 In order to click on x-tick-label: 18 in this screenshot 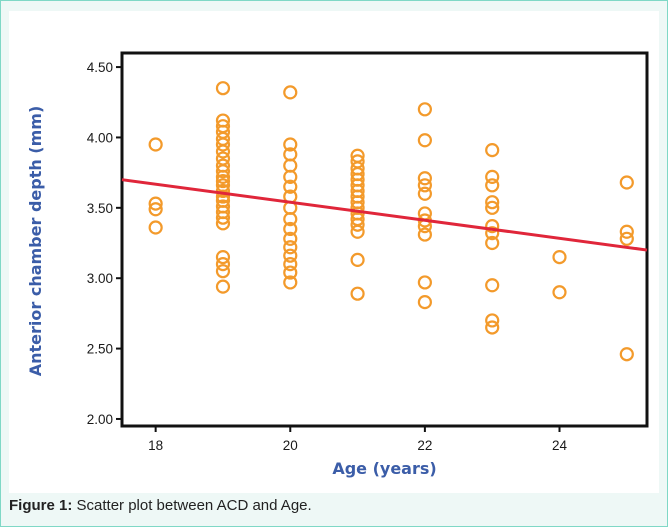, I will do `click(155, 445)`.